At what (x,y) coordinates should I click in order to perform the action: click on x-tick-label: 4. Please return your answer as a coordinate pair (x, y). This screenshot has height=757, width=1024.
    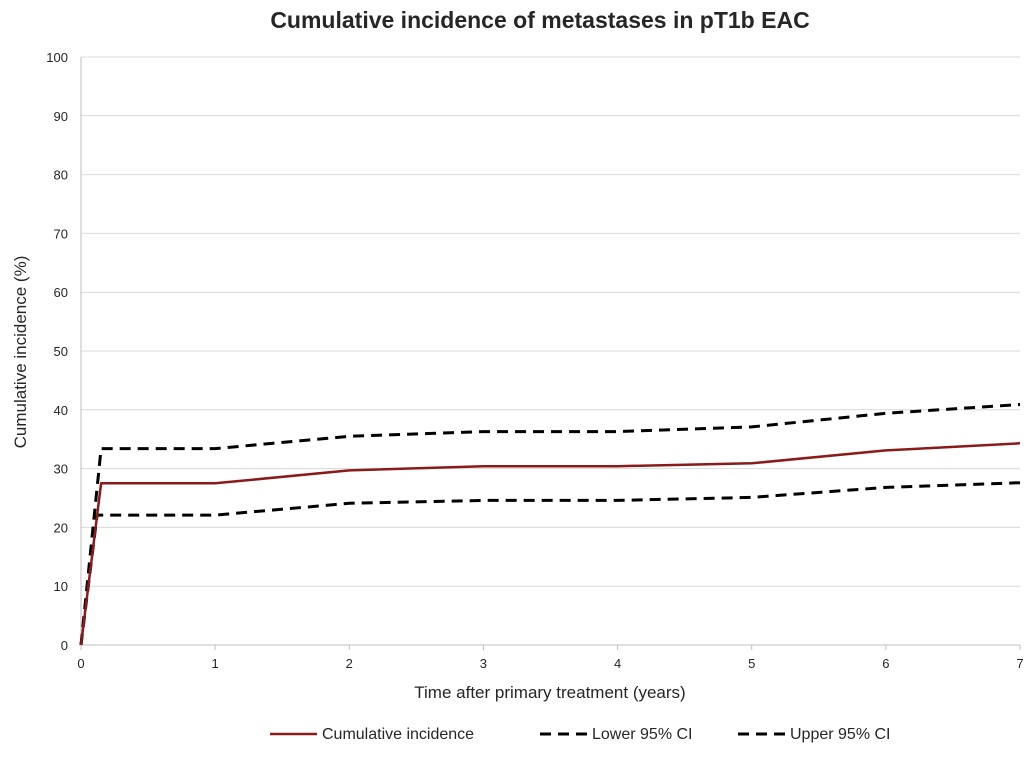
    Looking at the image, I should click on (617, 663).